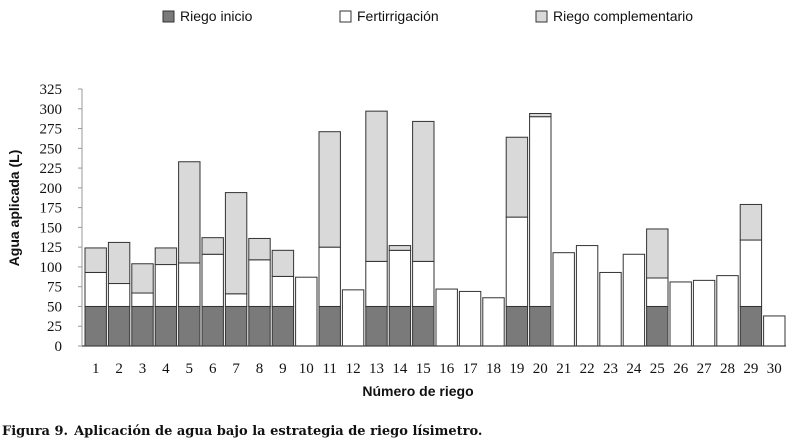 The image size is (792, 445). I want to click on y-tick-label: 300, so click(51, 110).